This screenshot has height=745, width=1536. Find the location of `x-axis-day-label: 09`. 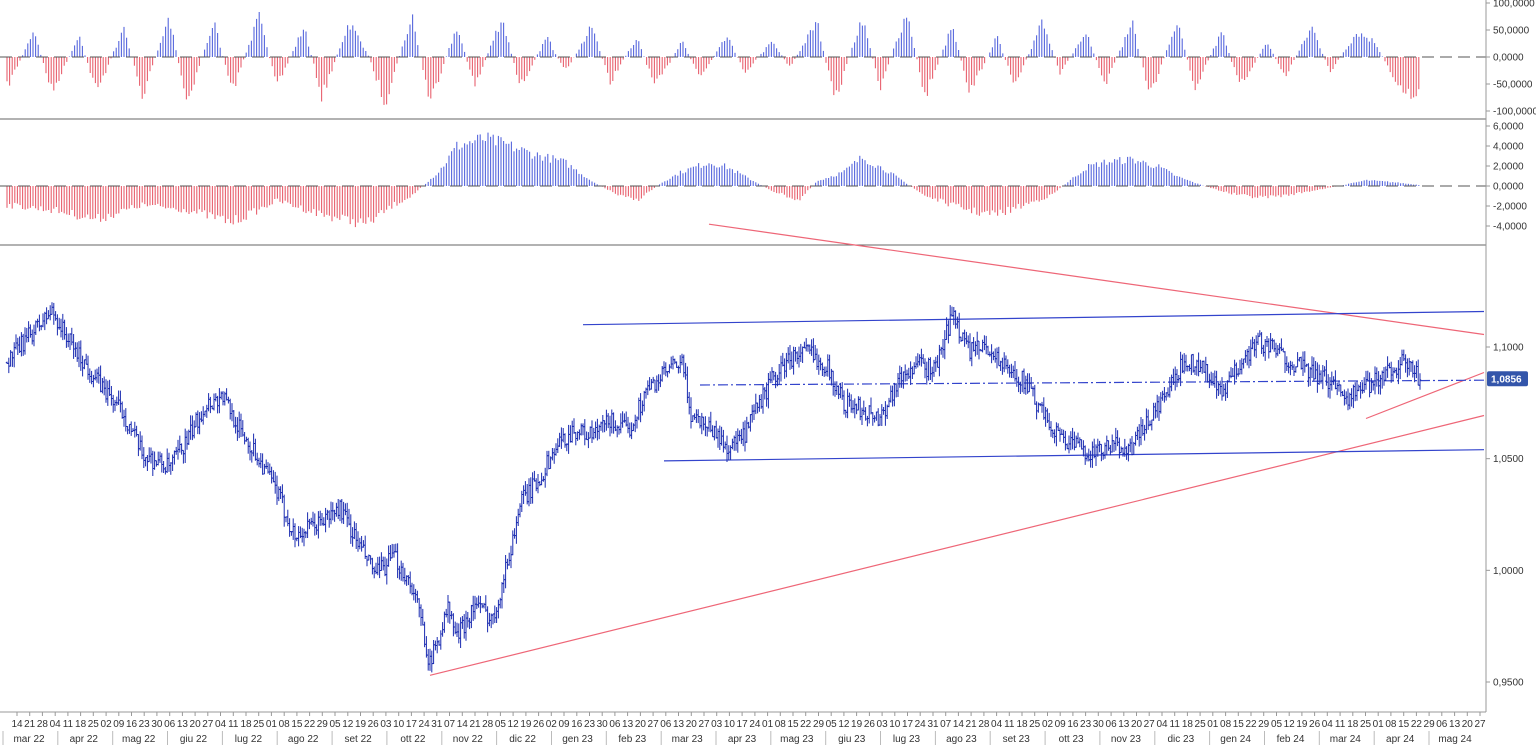

x-axis-day-label: 09 is located at coordinates (564, 724).